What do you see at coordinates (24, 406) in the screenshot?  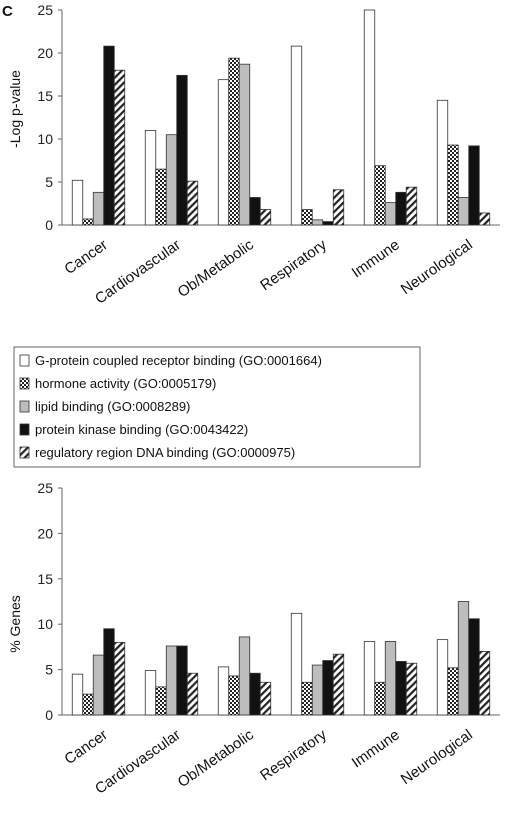 I see `legend-swatch-lipid` at bounding box center [24, 406].